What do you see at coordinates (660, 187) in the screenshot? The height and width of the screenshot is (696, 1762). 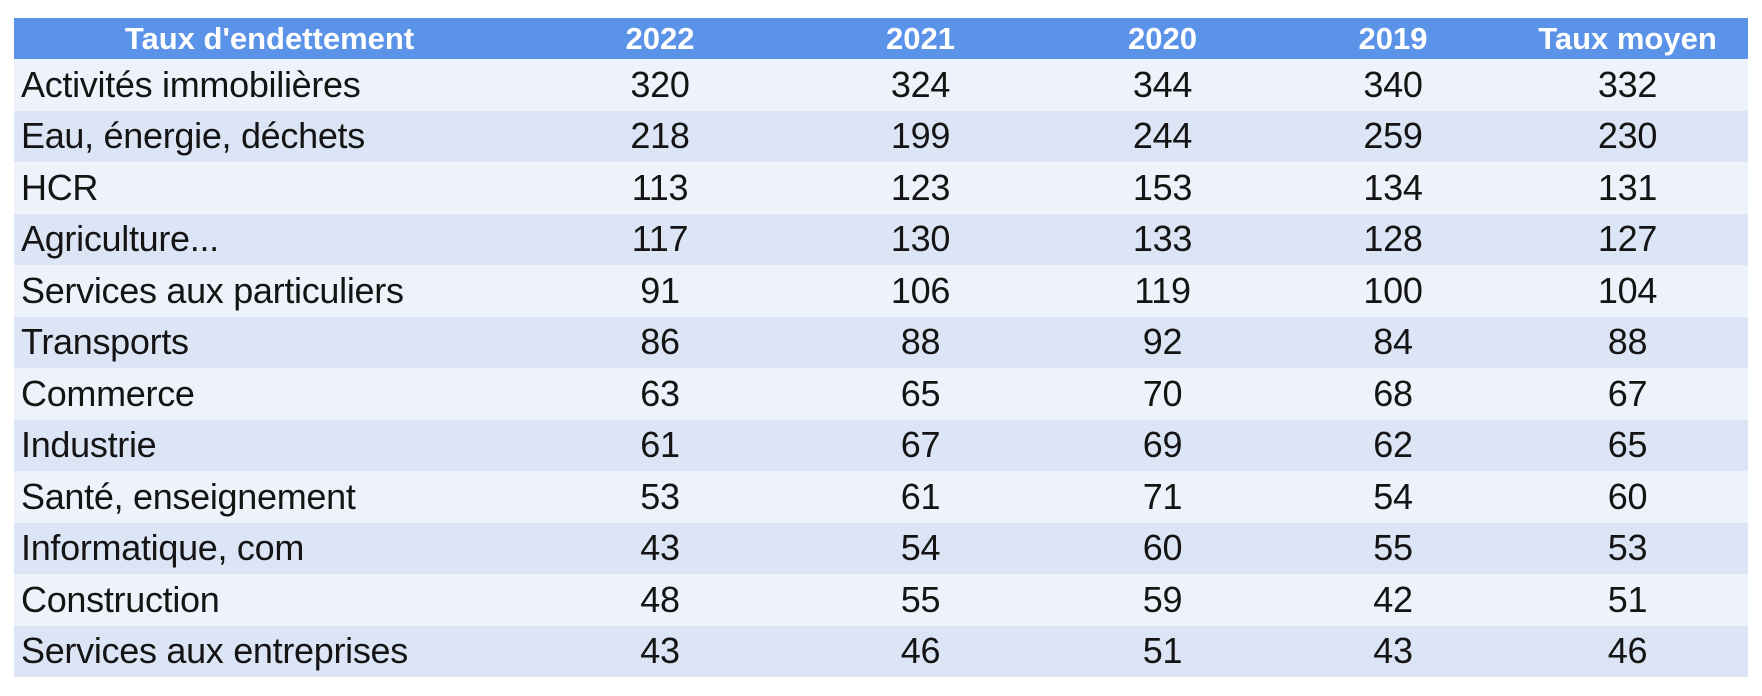 I see `value-cell: 113` at bounding box center [660, 187].